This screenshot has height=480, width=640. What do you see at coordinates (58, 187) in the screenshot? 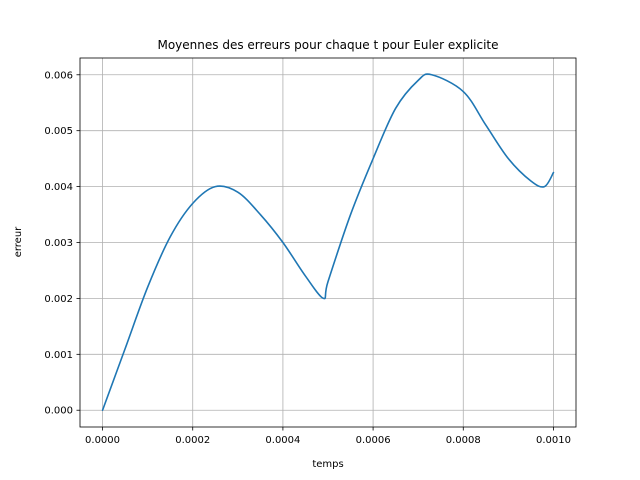
I see `y-tick-label: 0.004` at bounding box center [58, 187].